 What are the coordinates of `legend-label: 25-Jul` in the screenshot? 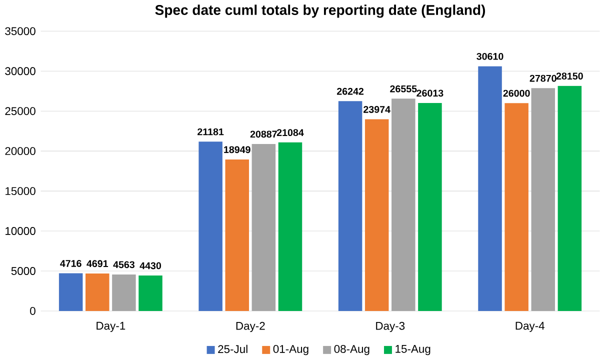 It's located at (233, 349).